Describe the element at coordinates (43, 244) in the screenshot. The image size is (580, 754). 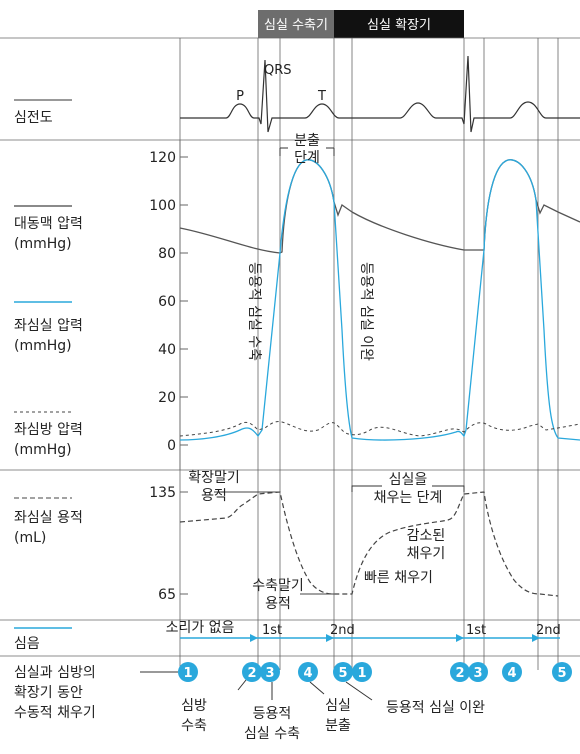
I see `aortic-unit: (mmHg)` at that location.